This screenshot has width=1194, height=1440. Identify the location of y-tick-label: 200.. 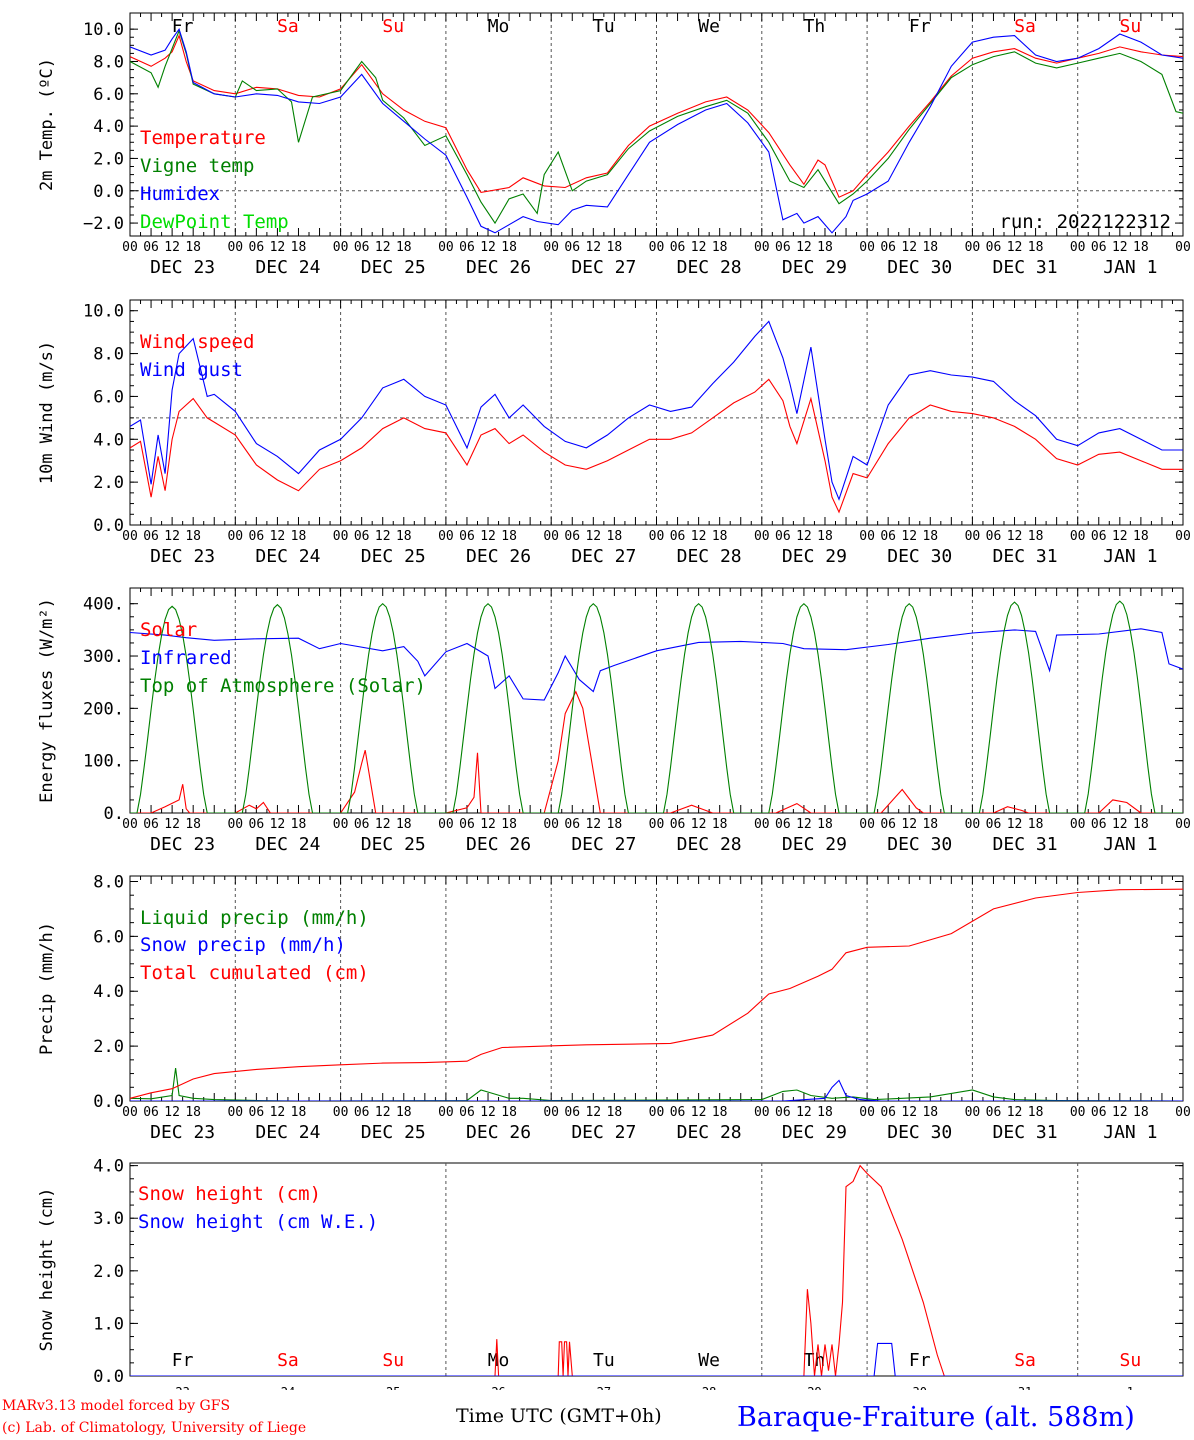
(103, 709).